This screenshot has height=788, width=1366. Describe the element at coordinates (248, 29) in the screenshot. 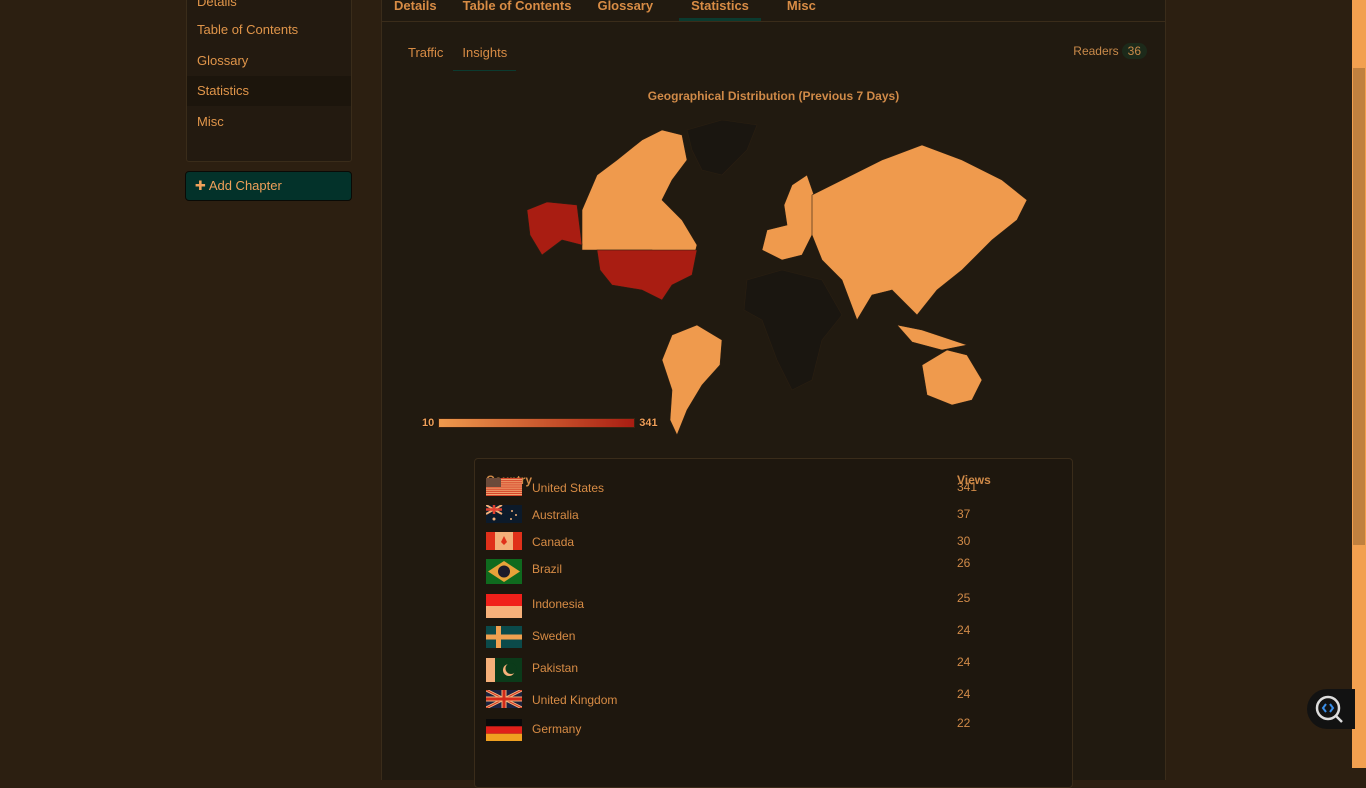

I see `sidebar-item-table-of-contents: Table of Contents` at that location.